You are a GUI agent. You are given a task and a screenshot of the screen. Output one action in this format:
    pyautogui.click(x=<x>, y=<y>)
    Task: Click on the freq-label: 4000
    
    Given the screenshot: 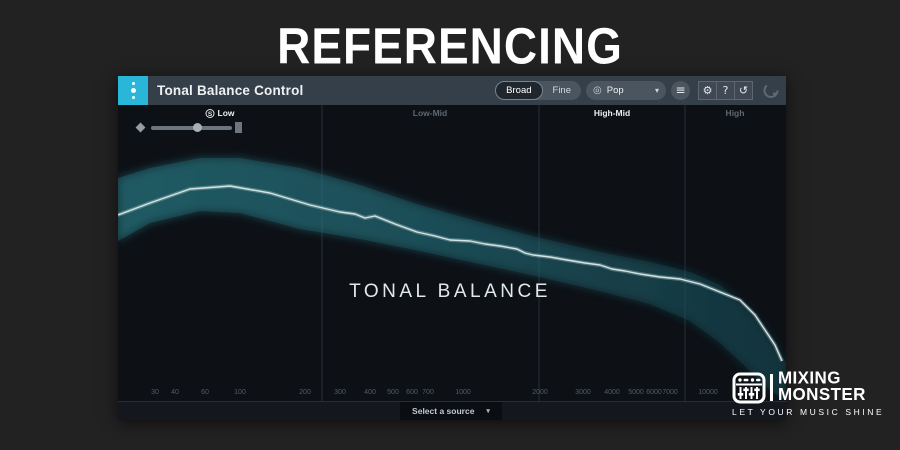 What is the action you would take?
    pyautogui.click(x=612, y=392)
    